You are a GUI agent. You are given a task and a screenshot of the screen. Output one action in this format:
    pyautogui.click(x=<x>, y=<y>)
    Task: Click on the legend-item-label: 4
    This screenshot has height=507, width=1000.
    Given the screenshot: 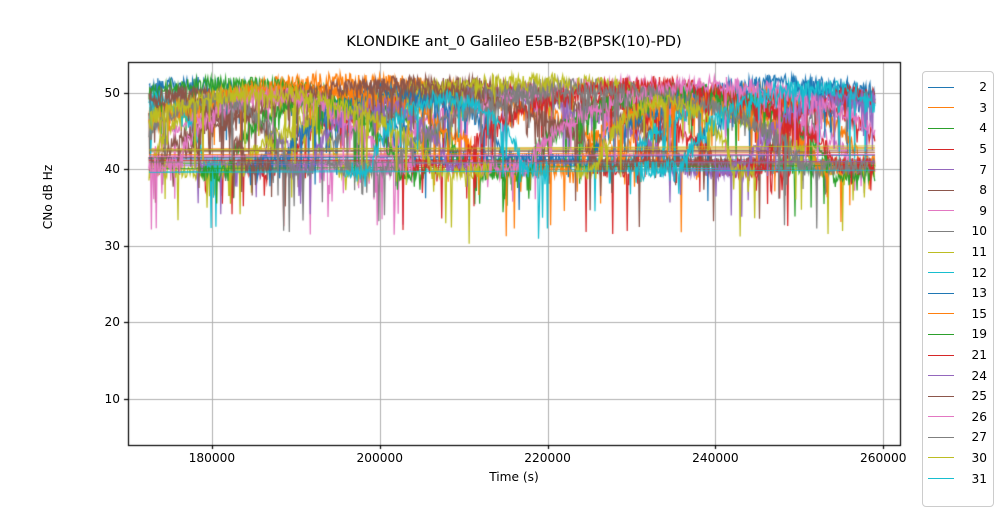 What is the action you would take?
    pyautogui.click(x=983, y=128)
    